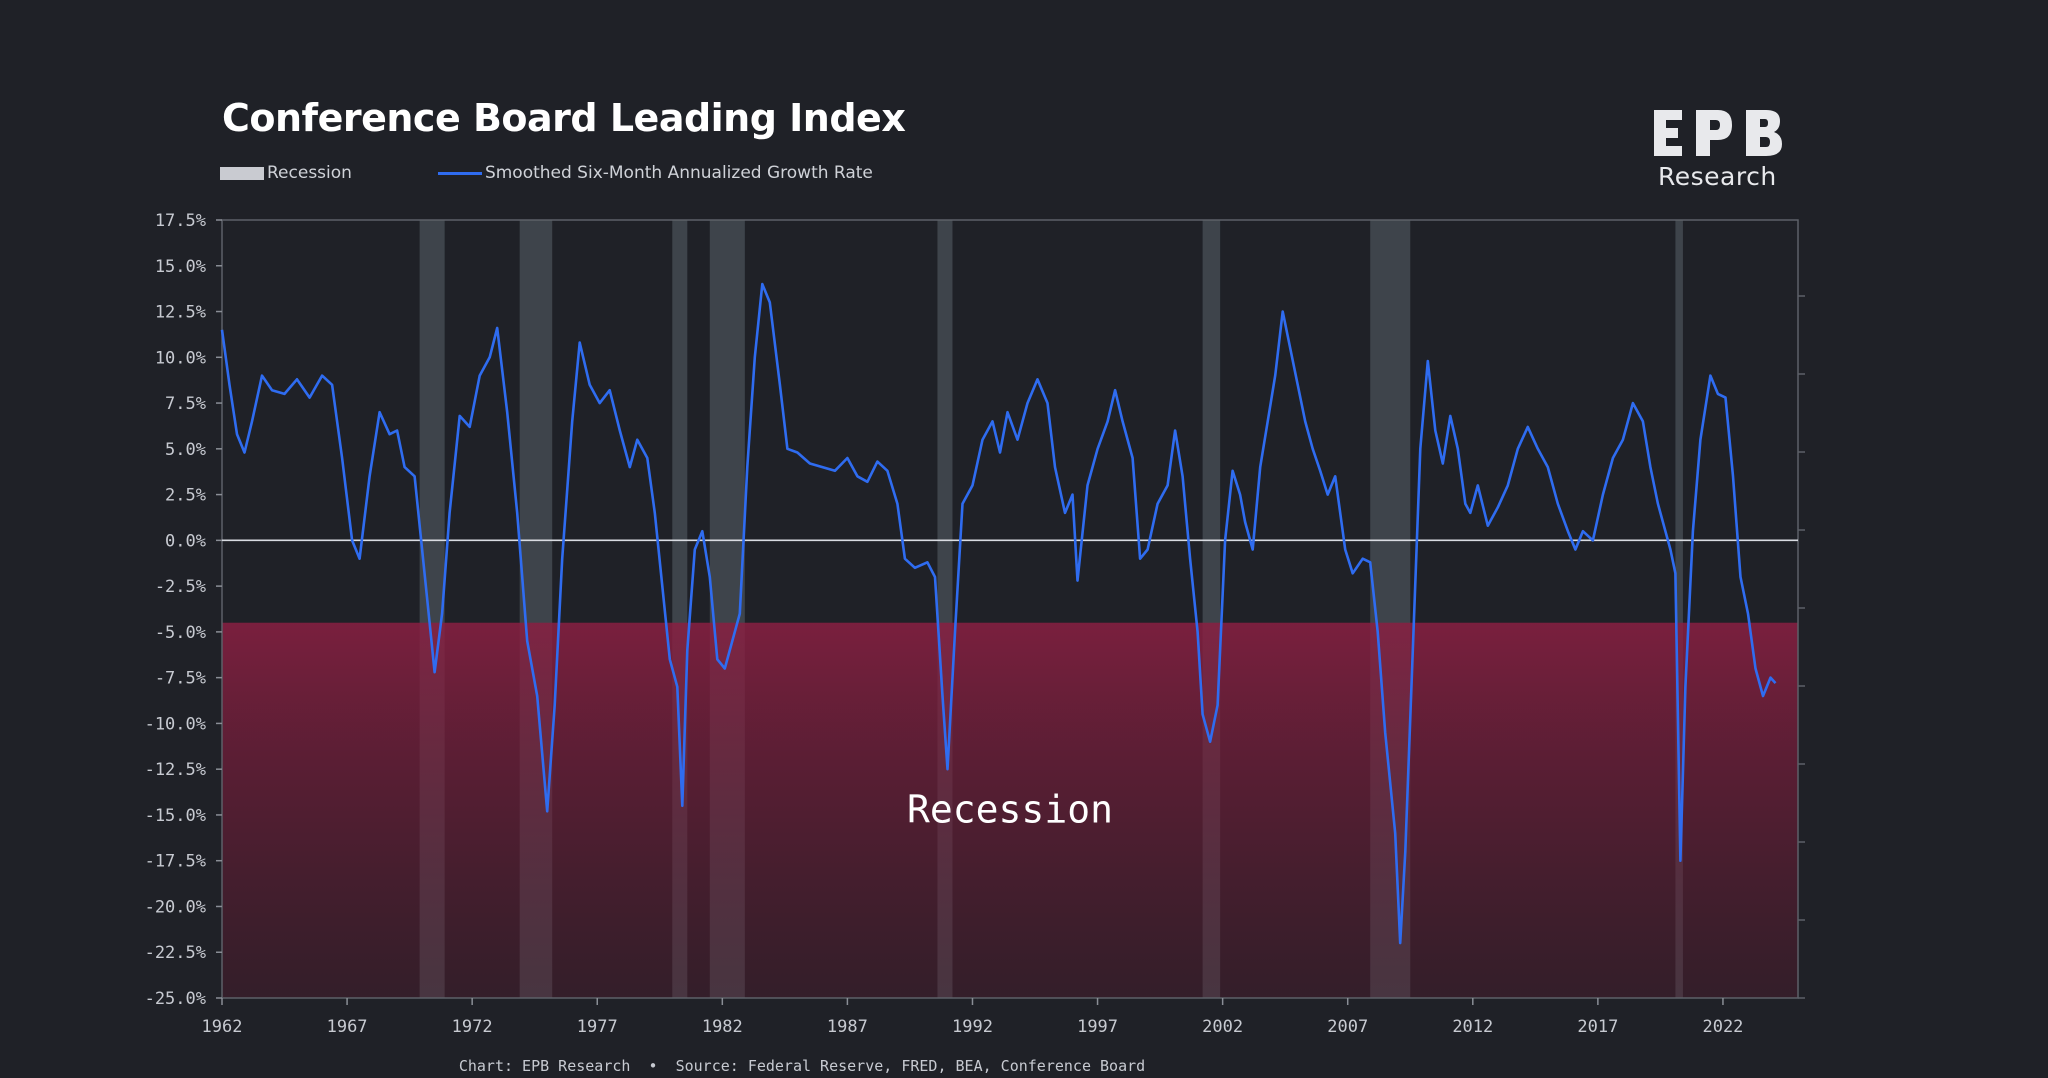 The height and width of the screenshot is (1078, 2048). What do you see at coordinates (180, 633) in the screenshot?
I see `y-tick-label: -5.0%` at bounding box center [180, 633].